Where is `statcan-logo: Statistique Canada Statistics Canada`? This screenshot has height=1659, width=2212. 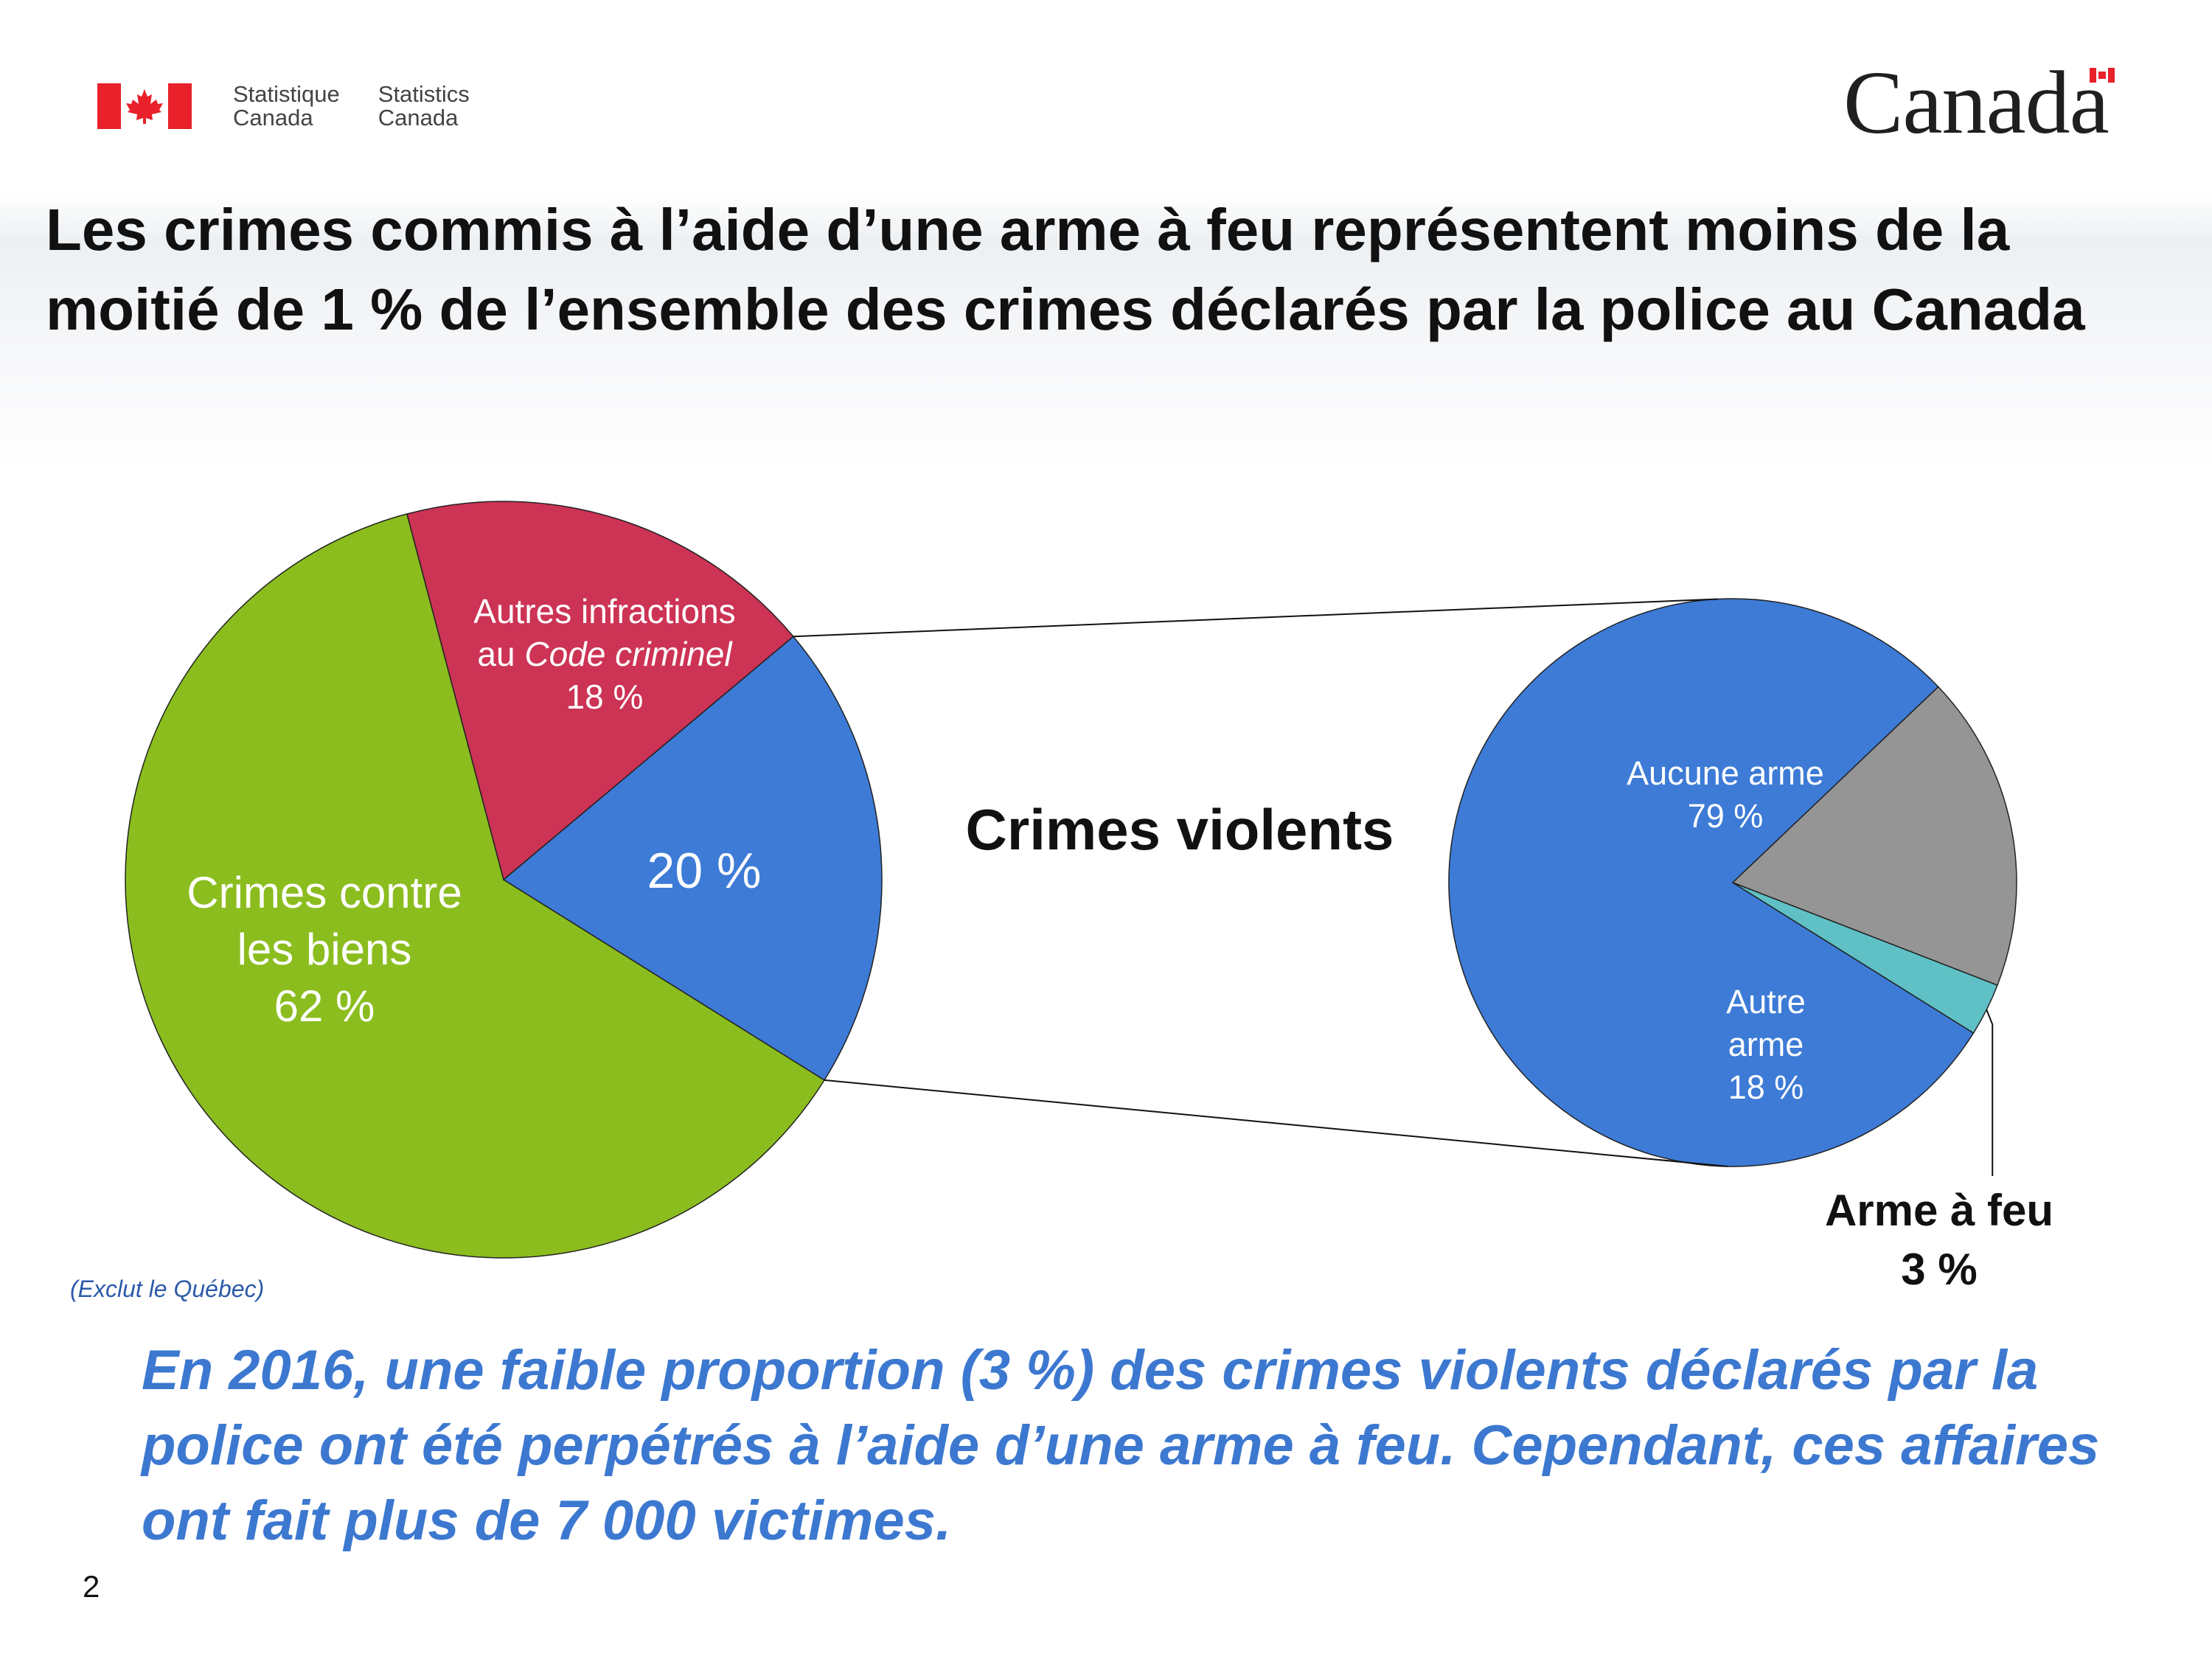
statcan-logo: Statistique Canada Statistics Canada is located at coordinates (302, 106).